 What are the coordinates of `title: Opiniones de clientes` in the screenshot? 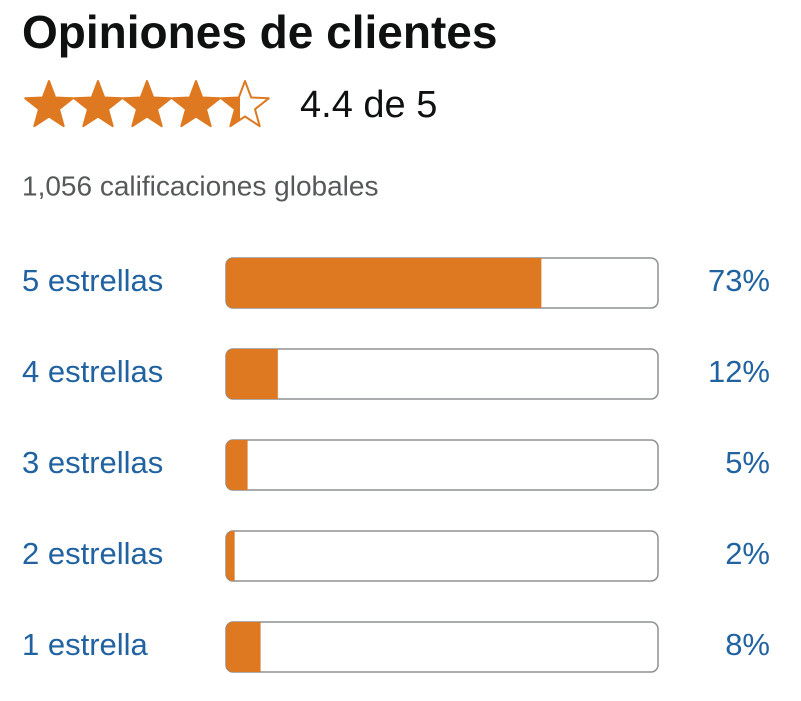 It's located at (259, 32).